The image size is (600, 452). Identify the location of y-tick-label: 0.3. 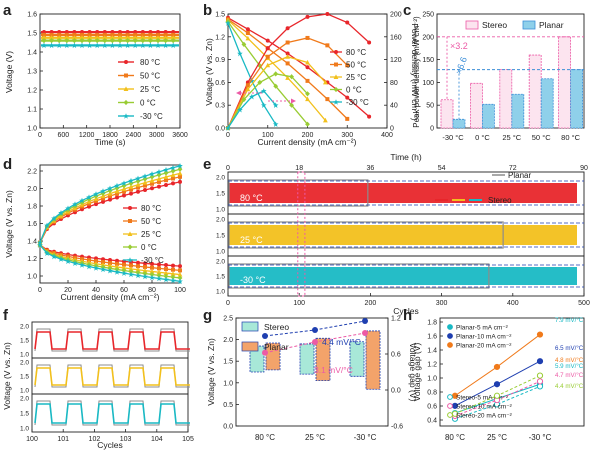
(220, 106).